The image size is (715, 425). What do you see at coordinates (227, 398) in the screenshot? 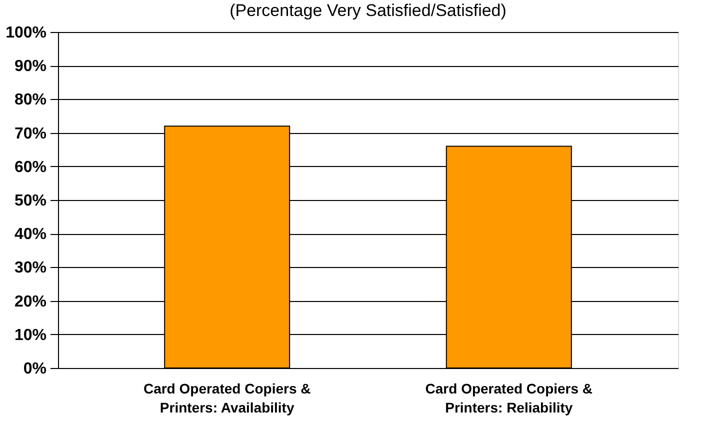
I see `x-tick-label: Card Operated Copiers & Printers: Availability` at bounding box center [227, 398].